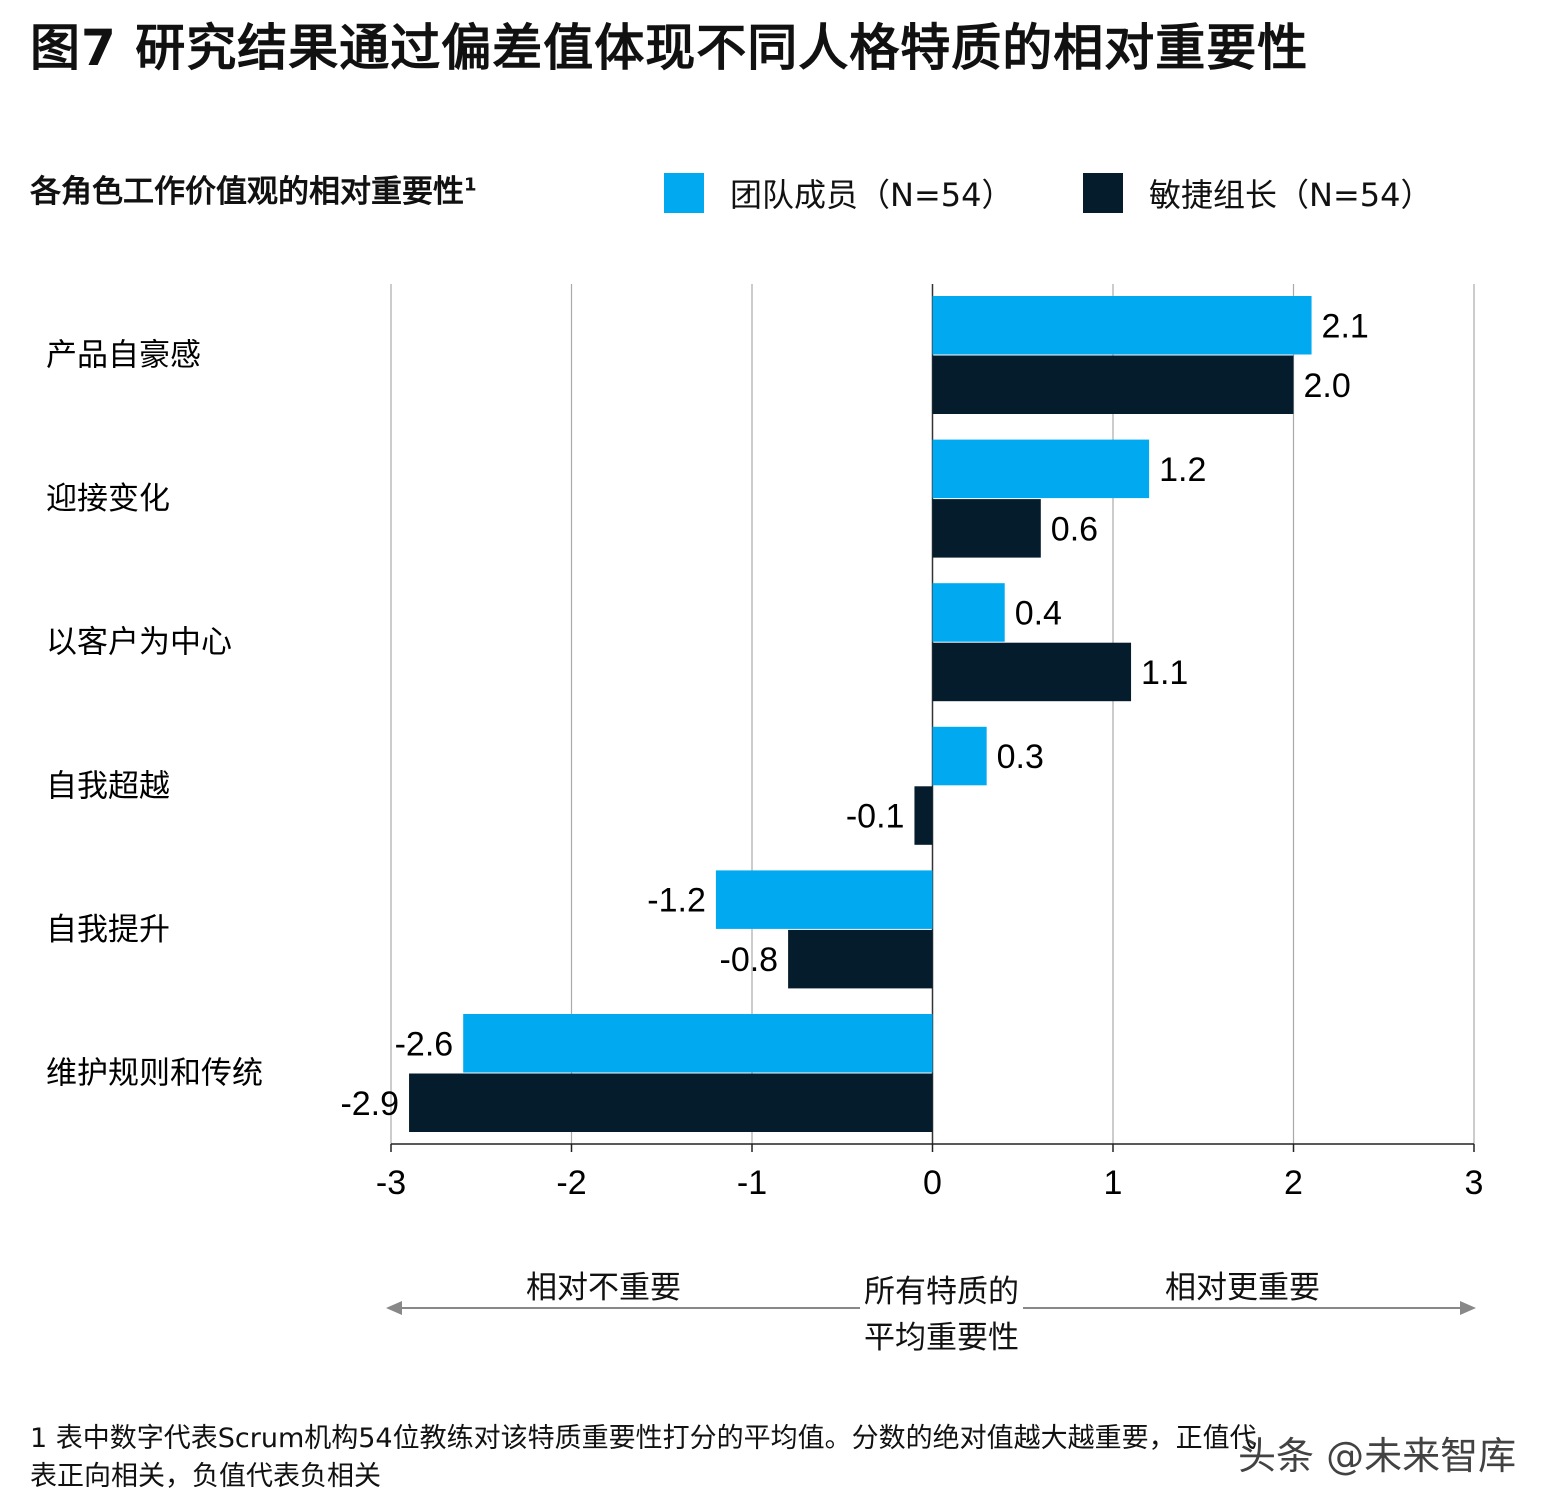  What do you see at coordinates (941, 1288) in the screenshot?
I see `annotation-average-line1: 所有特质的` at bounding box center [941, 1288].